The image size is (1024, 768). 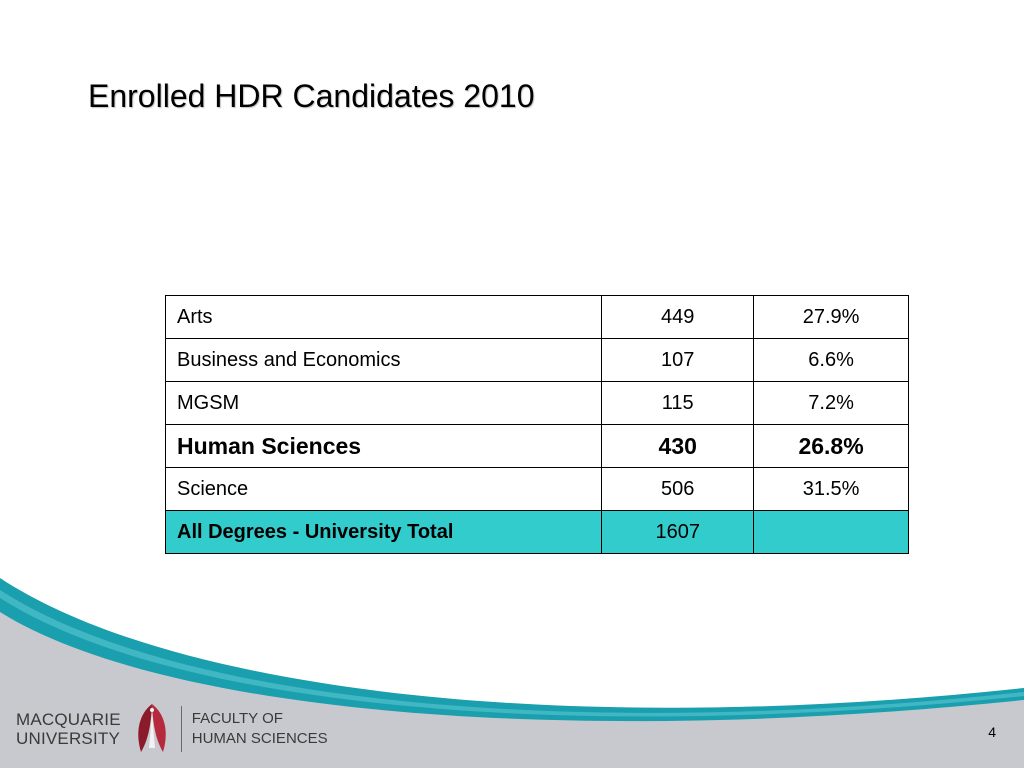 I want to click on faculty-cell: Arts, so click(x=383, y=317).